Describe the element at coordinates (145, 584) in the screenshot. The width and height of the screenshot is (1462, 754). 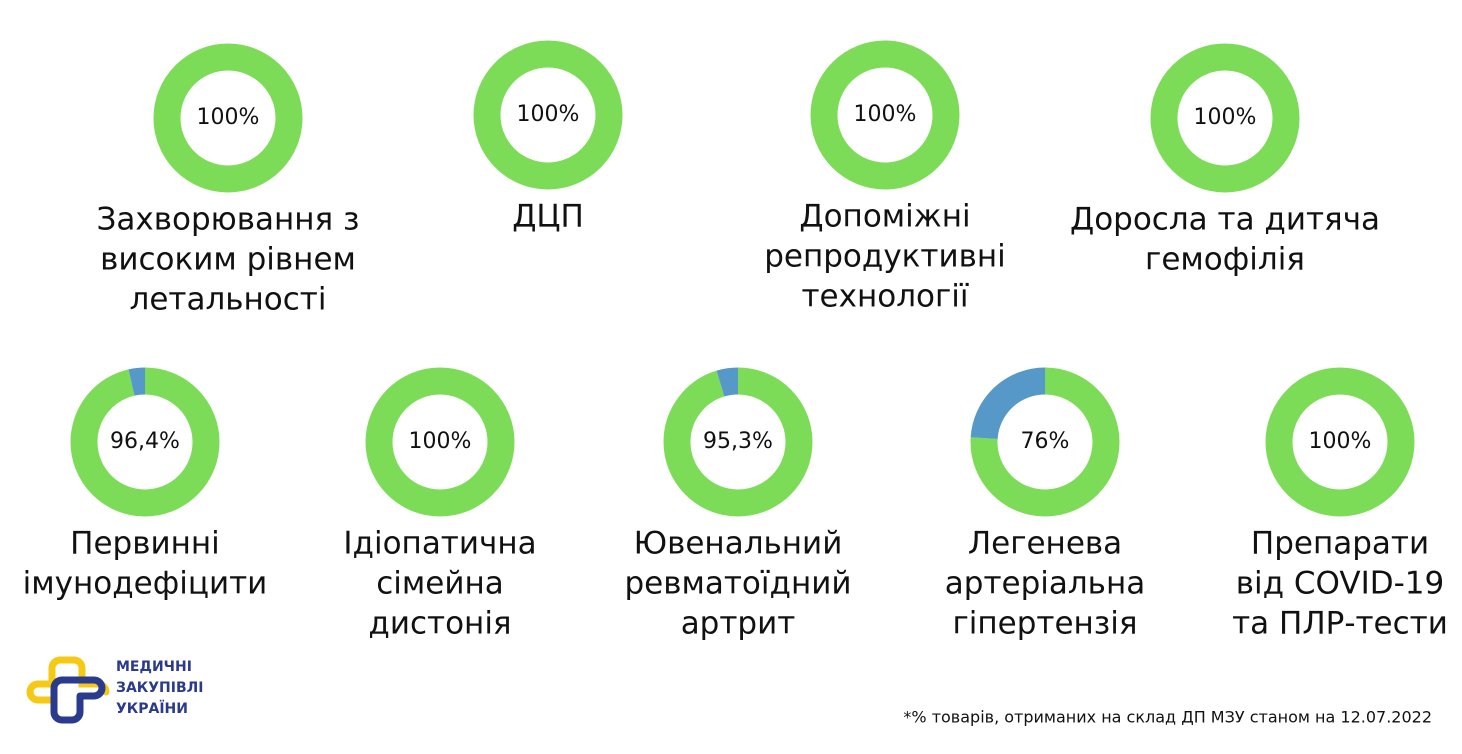
I see `donut-label: імунодефіцити` at that location.